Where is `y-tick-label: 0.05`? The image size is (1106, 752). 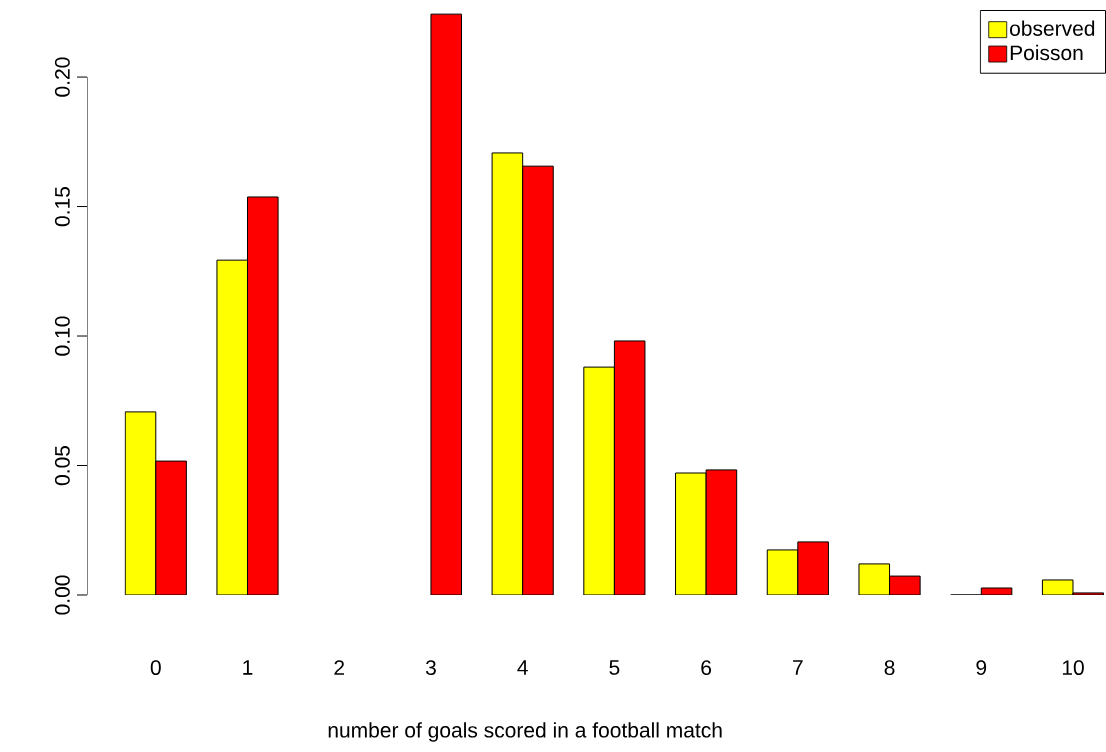
y-tick-label: 0.05 is located at coordinates (62, 465).